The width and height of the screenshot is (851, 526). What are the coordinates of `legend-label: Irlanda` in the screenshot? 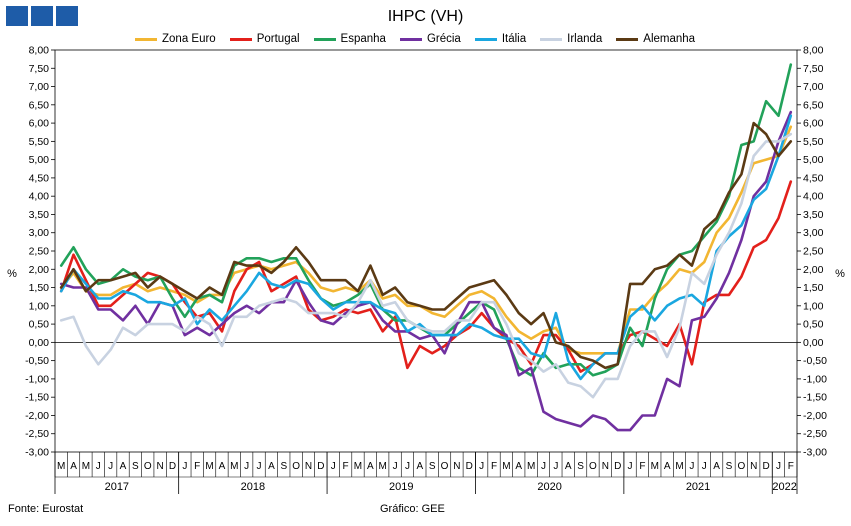 It's located at (585, 39).